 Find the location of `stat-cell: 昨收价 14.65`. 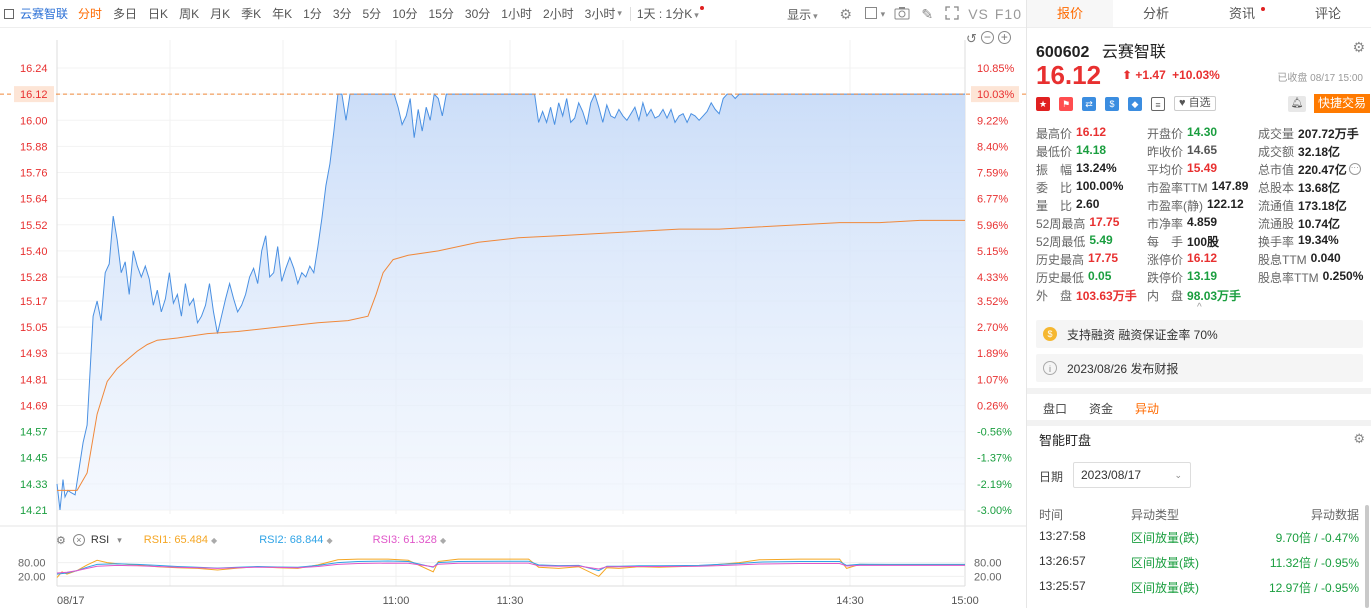

stat-cell: 昨收价 14.65 is located at coordinates (1202, 151).